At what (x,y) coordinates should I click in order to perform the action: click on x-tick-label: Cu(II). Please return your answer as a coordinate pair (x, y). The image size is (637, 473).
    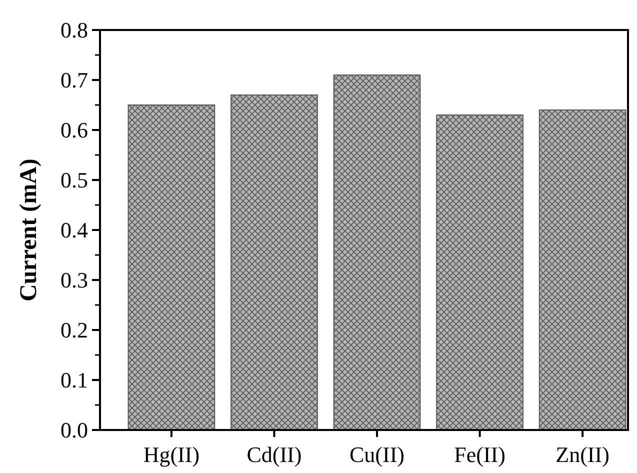
    Looking at the image, I should click on (377, 454).